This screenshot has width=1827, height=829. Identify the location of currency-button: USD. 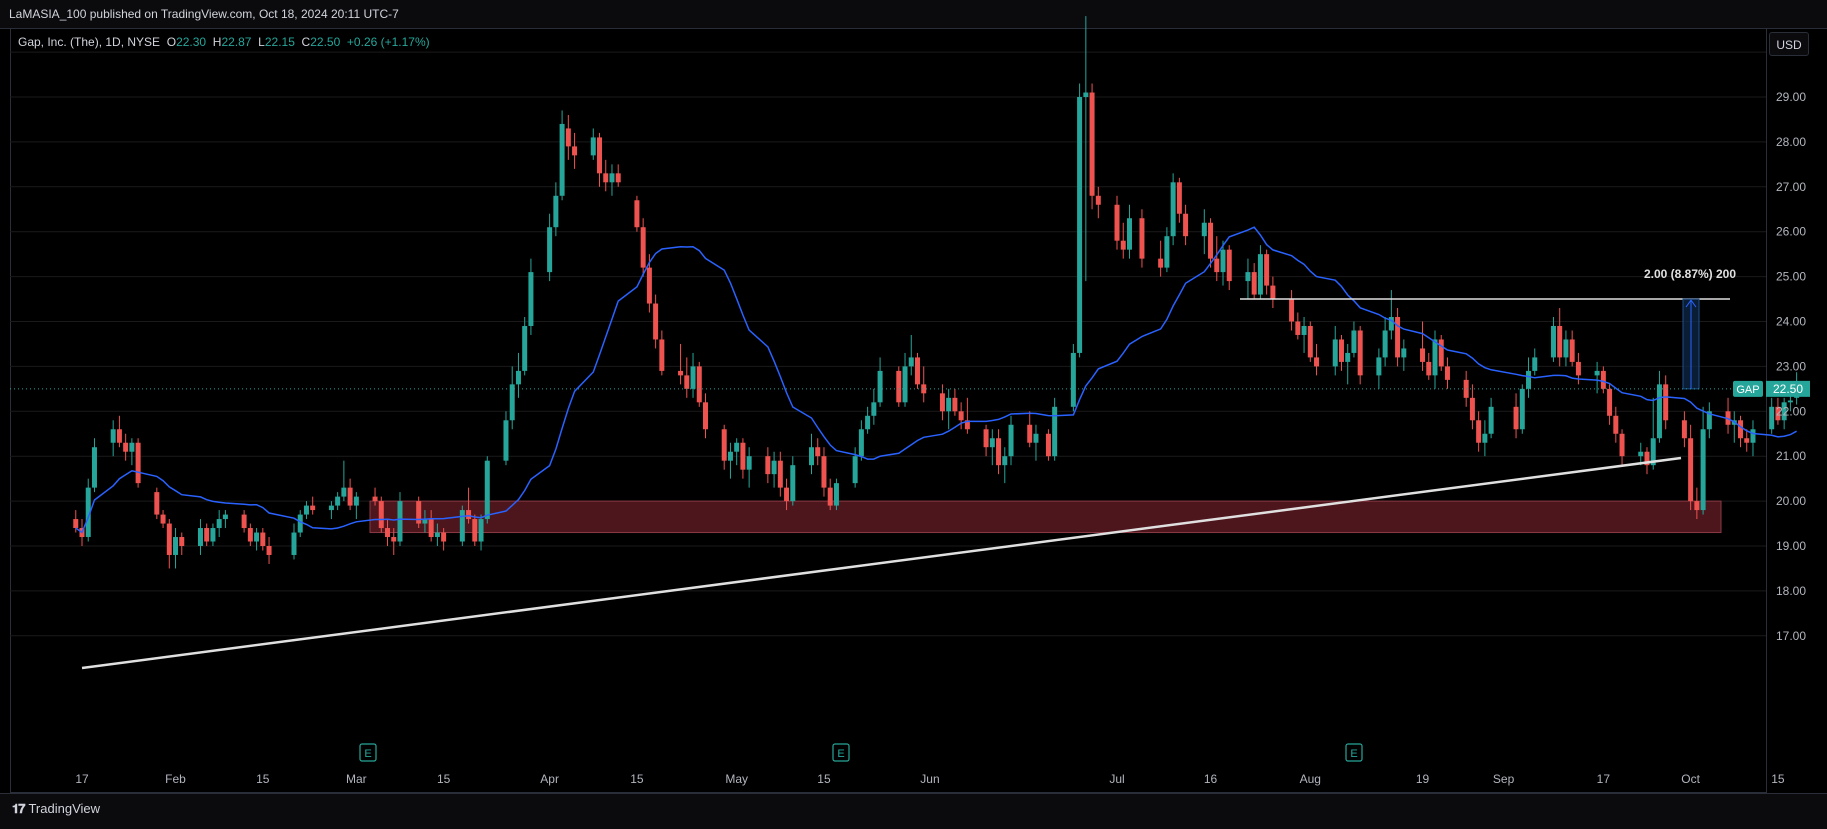
(1789, 44).